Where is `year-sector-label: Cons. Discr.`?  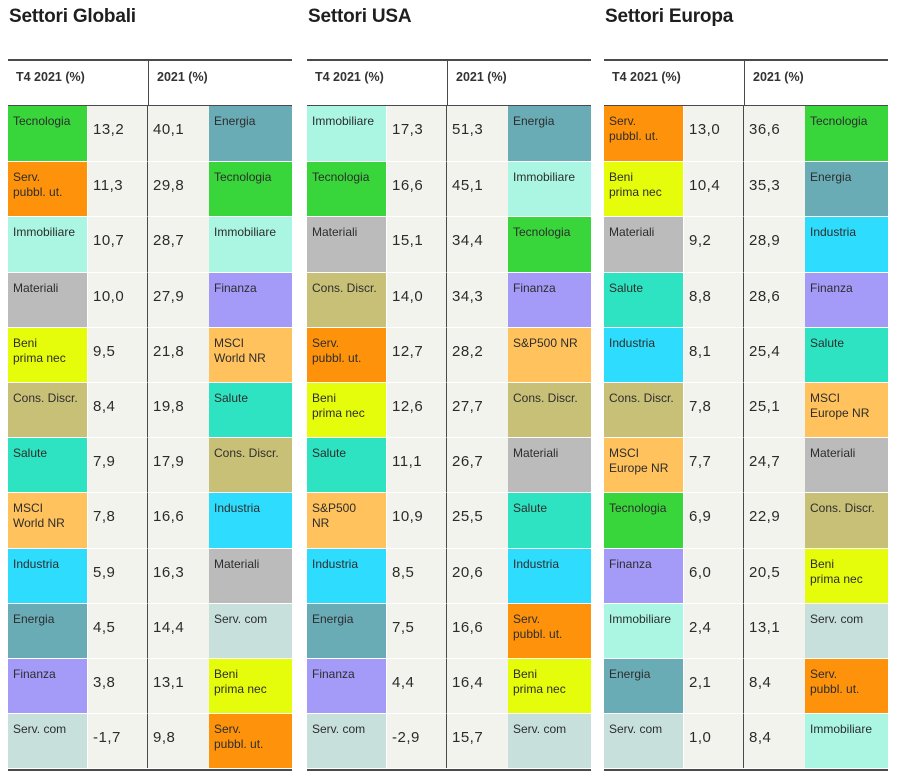 year-sector-label: Cons. Discr. is located at coordinates (842, 508).